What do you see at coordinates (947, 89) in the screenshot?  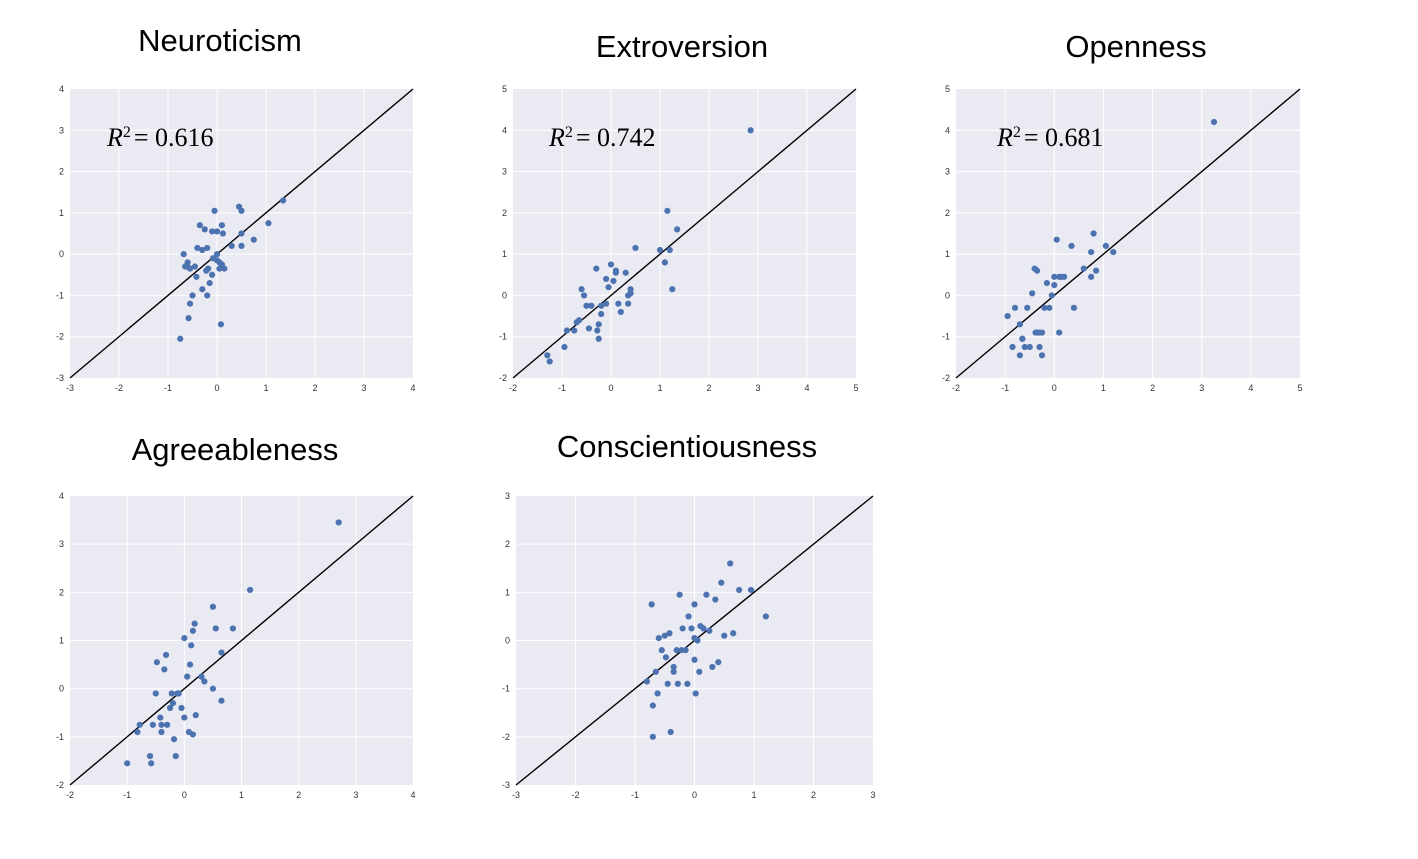 I see `y-tick-label: 5` at bounding box center [947, 89].